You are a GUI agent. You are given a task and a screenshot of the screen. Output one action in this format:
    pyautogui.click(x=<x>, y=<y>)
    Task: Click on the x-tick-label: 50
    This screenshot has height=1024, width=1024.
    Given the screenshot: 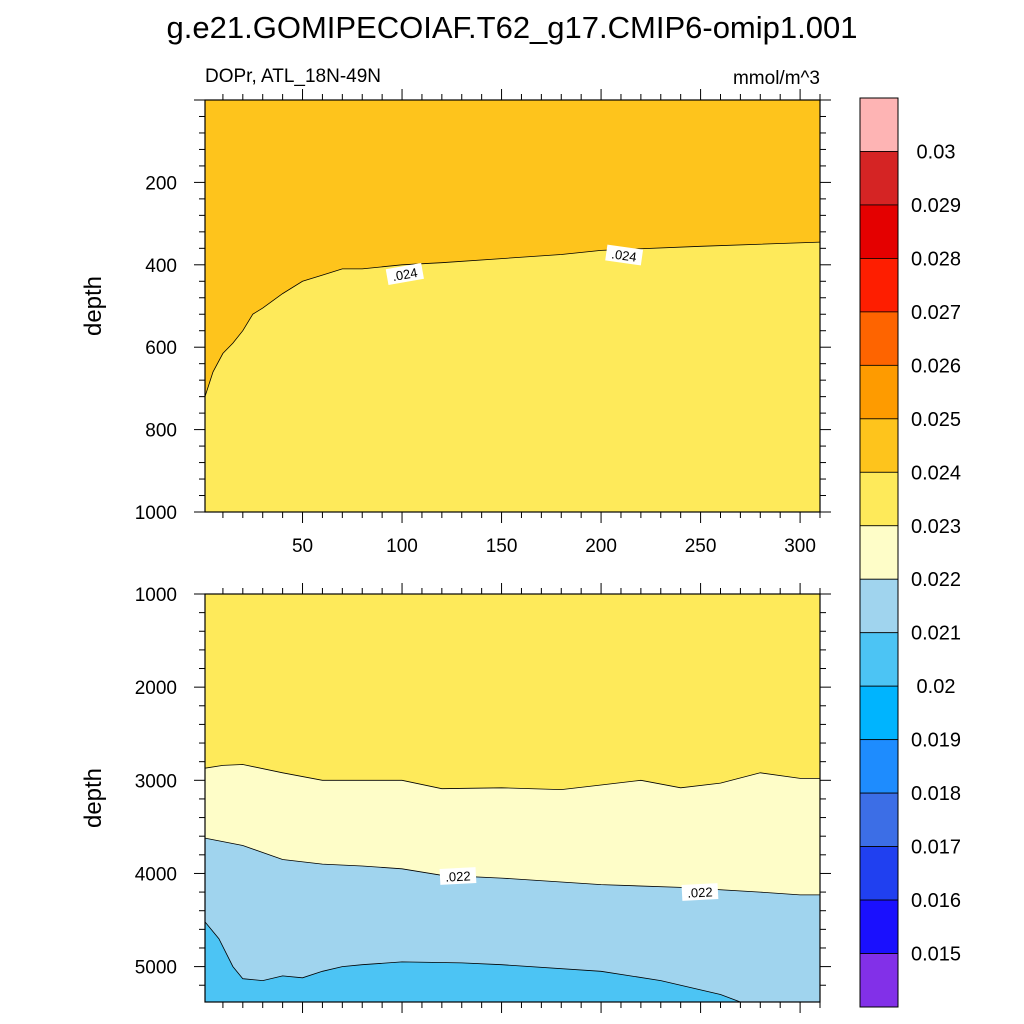 What is the action you would take?
    pyautogui.click(x=302, y=546)
    